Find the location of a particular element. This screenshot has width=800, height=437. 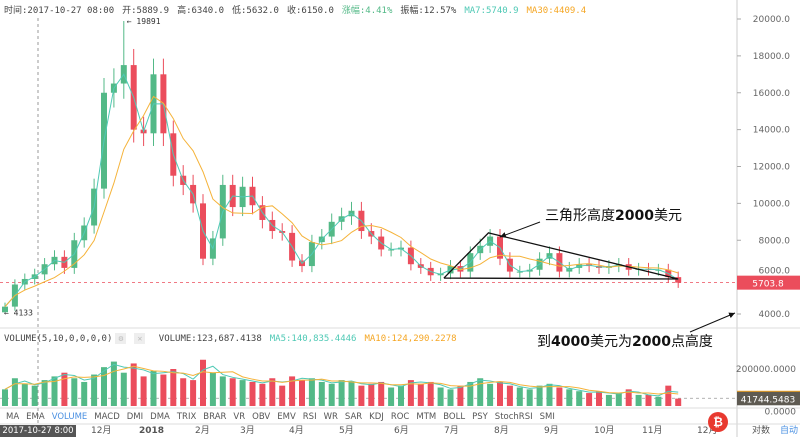

settings-icon: ⚙ is located at coordinates (121, 338).